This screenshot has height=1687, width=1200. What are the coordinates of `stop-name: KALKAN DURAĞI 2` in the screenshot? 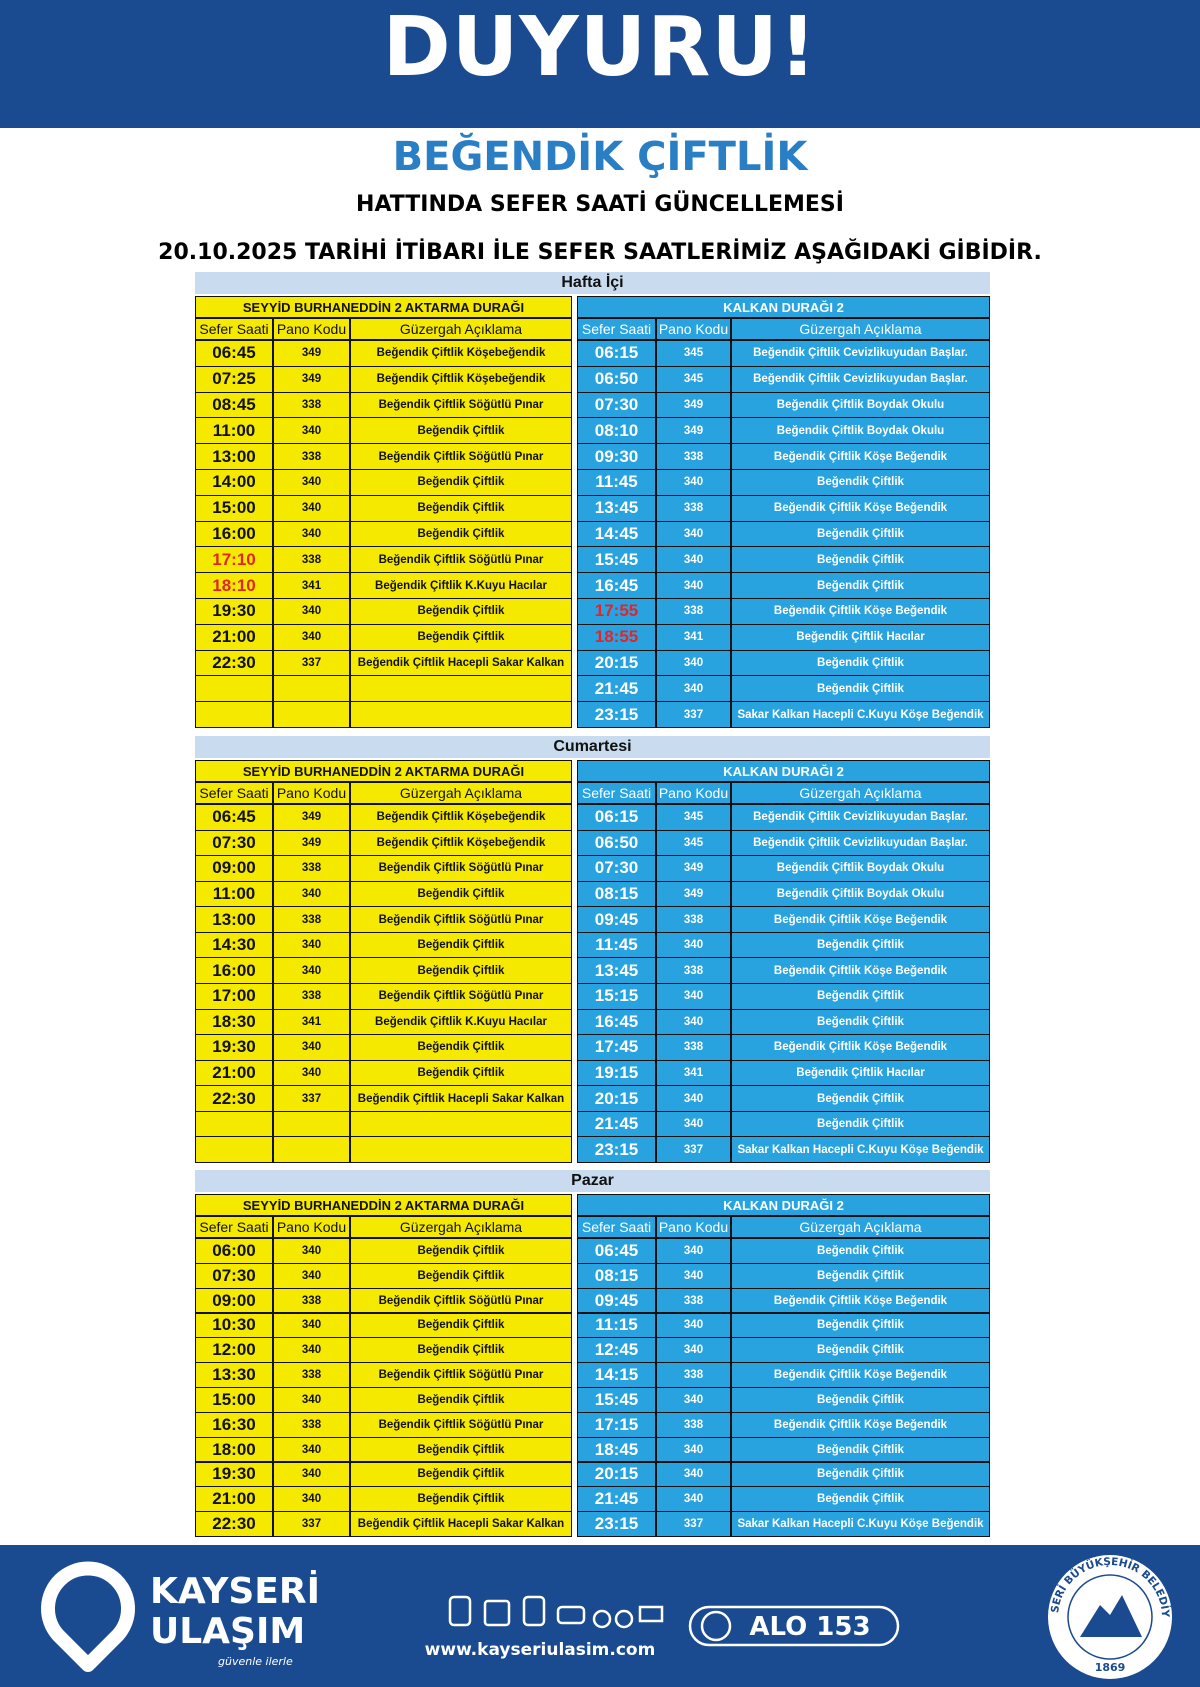 It's located at (783, 1205).